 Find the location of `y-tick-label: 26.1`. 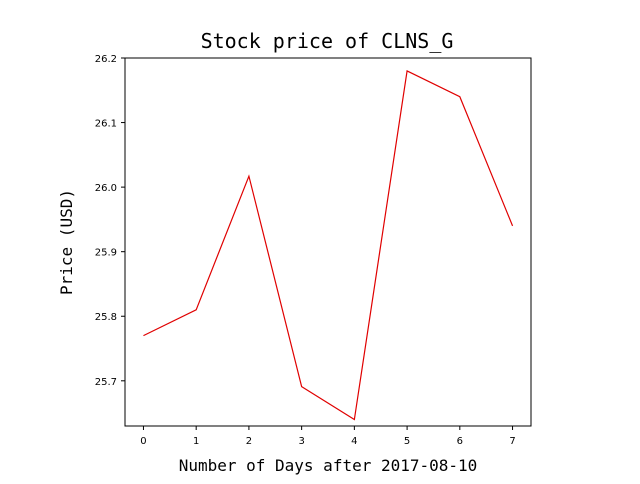

y-tick-label: 26.1 is located at coordinates (106, 124).